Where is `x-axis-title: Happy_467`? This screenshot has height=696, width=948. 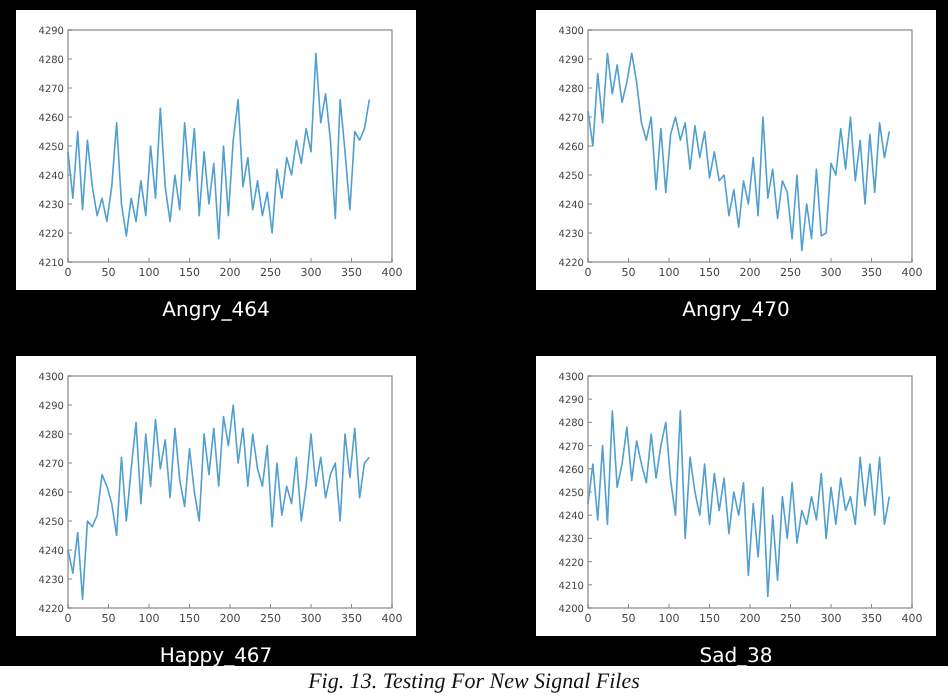
x-axis-title: Happy_467 is located at coordinates (216, 657).